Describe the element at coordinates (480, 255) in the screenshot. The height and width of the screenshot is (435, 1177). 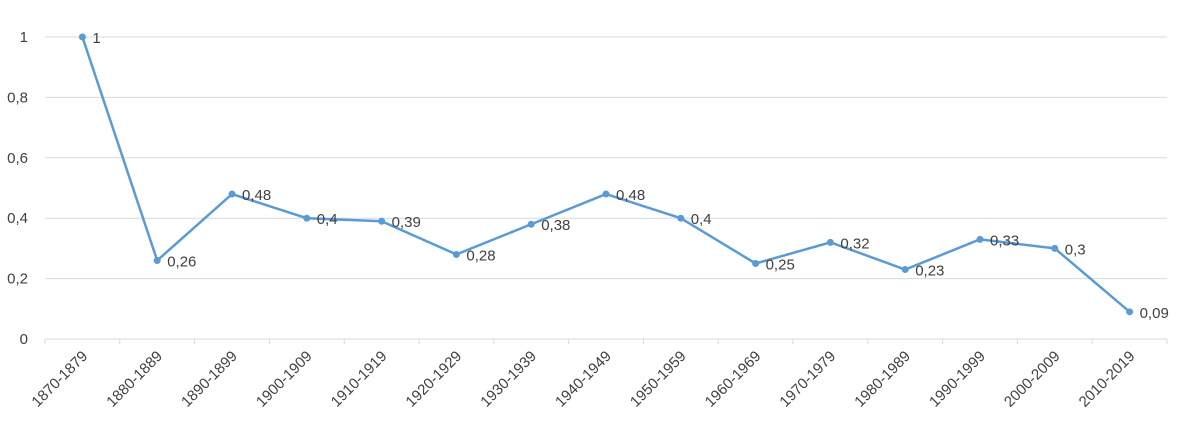
I see `data-label: 0,28` at that location.